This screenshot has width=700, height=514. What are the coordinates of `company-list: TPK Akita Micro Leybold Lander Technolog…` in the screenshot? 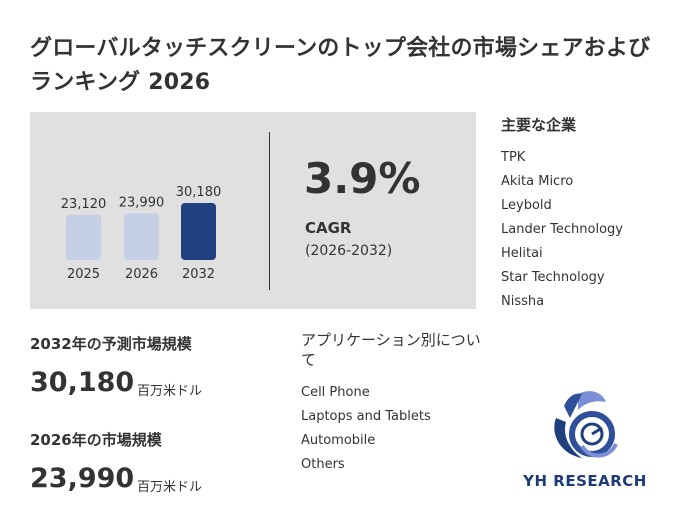 It's located at (562, 230).